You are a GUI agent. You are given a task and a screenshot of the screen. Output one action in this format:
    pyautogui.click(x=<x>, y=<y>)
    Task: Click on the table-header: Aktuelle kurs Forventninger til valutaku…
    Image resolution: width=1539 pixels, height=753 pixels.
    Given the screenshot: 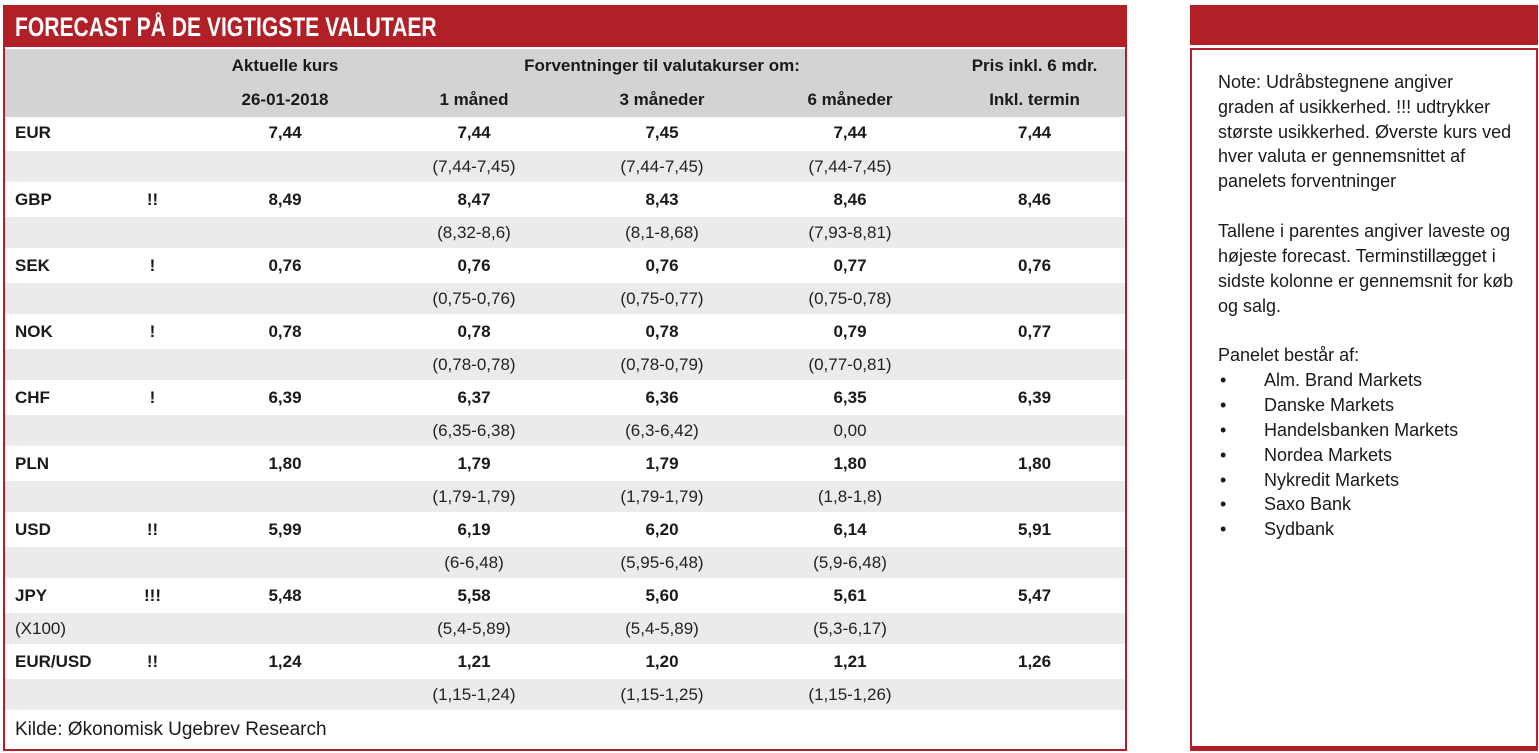 What is the action you would take?
    pyautogui.click(x=565, y=83)
    